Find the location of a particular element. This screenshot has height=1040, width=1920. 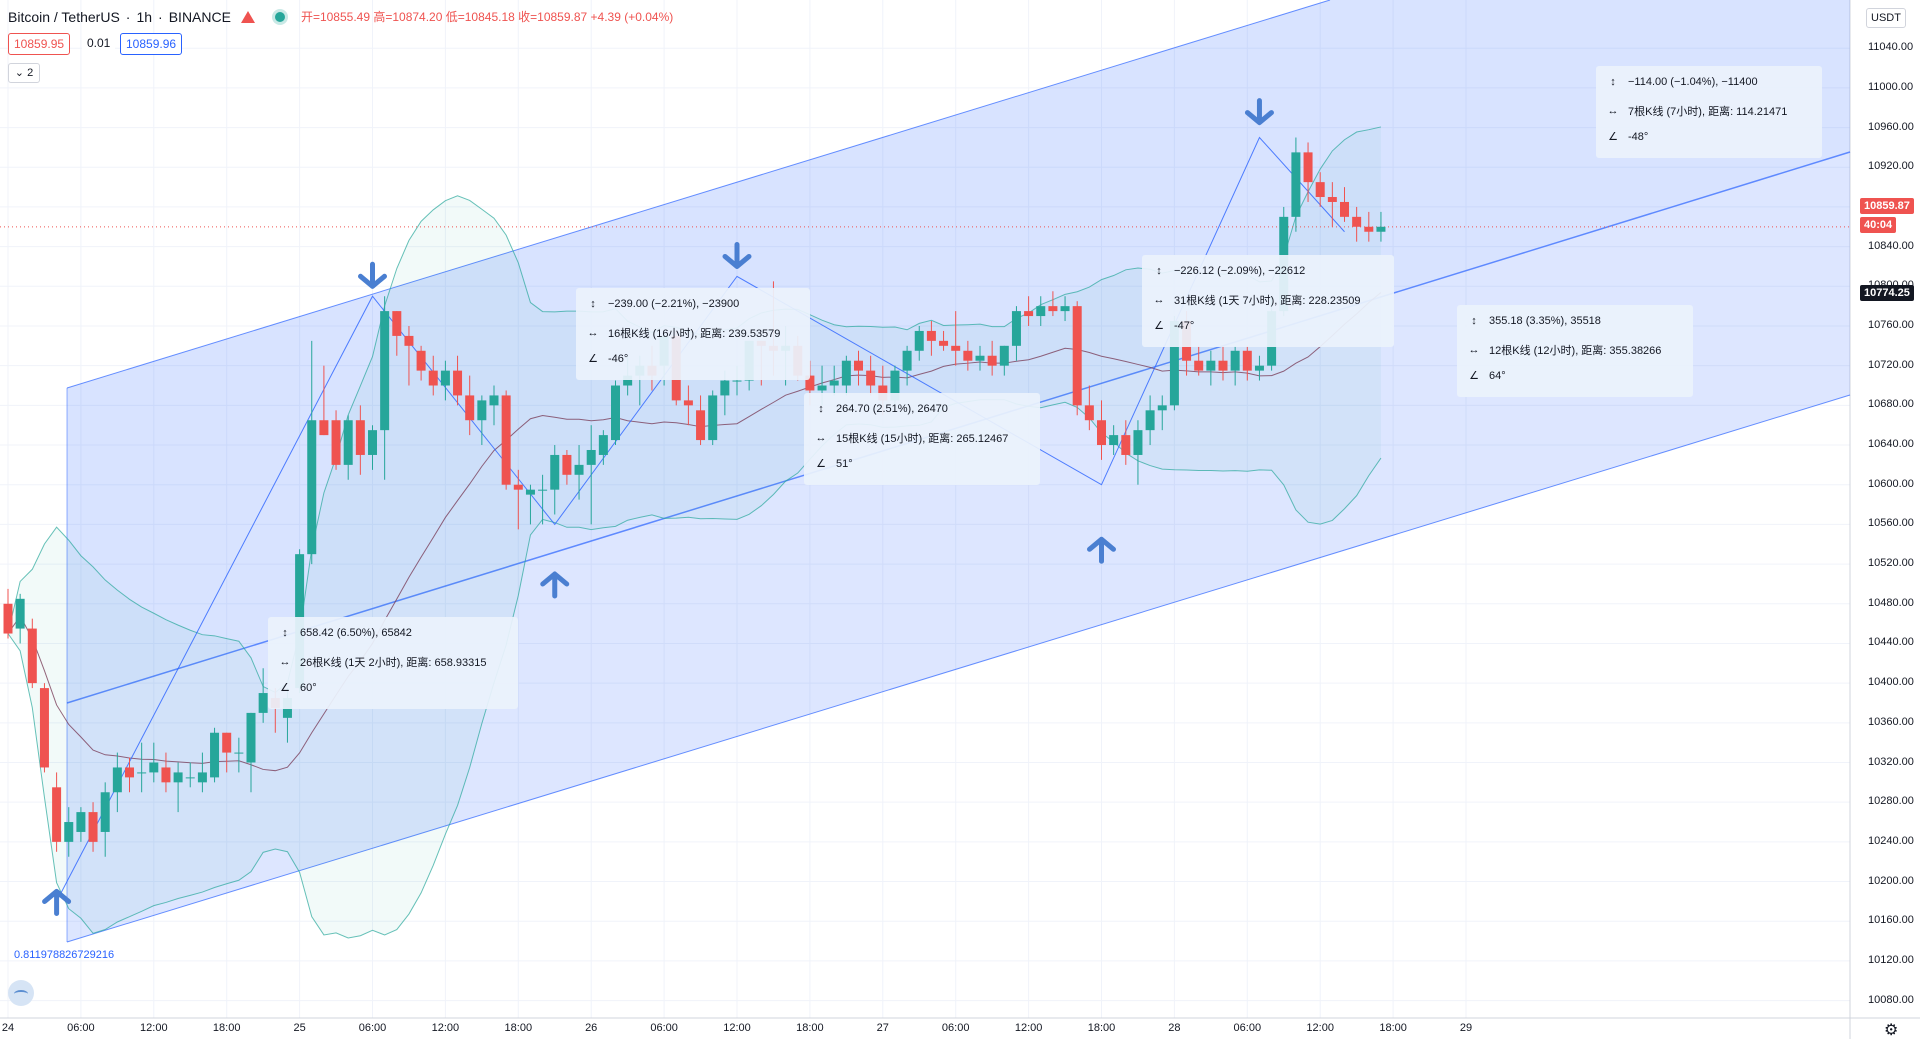

price-tick-label: 10120.00 is located at coordinates (1891, 959).